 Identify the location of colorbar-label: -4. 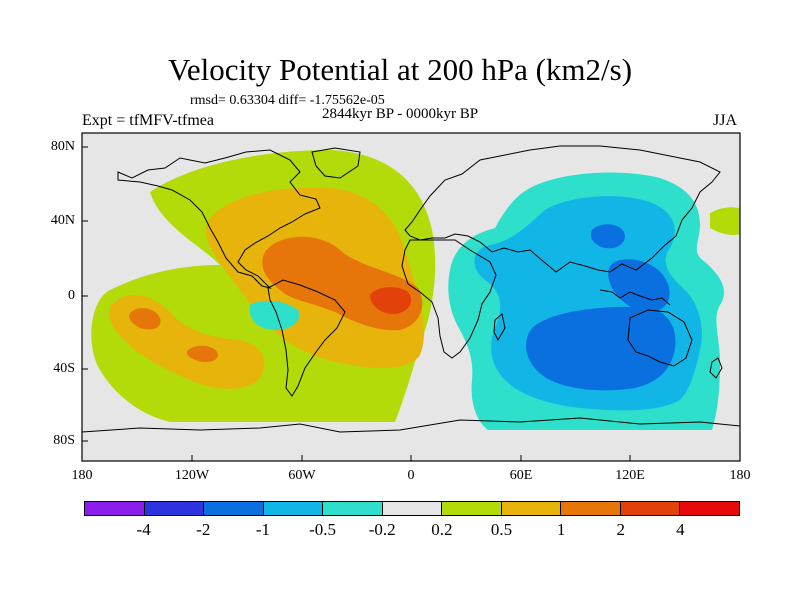
(143, 529).